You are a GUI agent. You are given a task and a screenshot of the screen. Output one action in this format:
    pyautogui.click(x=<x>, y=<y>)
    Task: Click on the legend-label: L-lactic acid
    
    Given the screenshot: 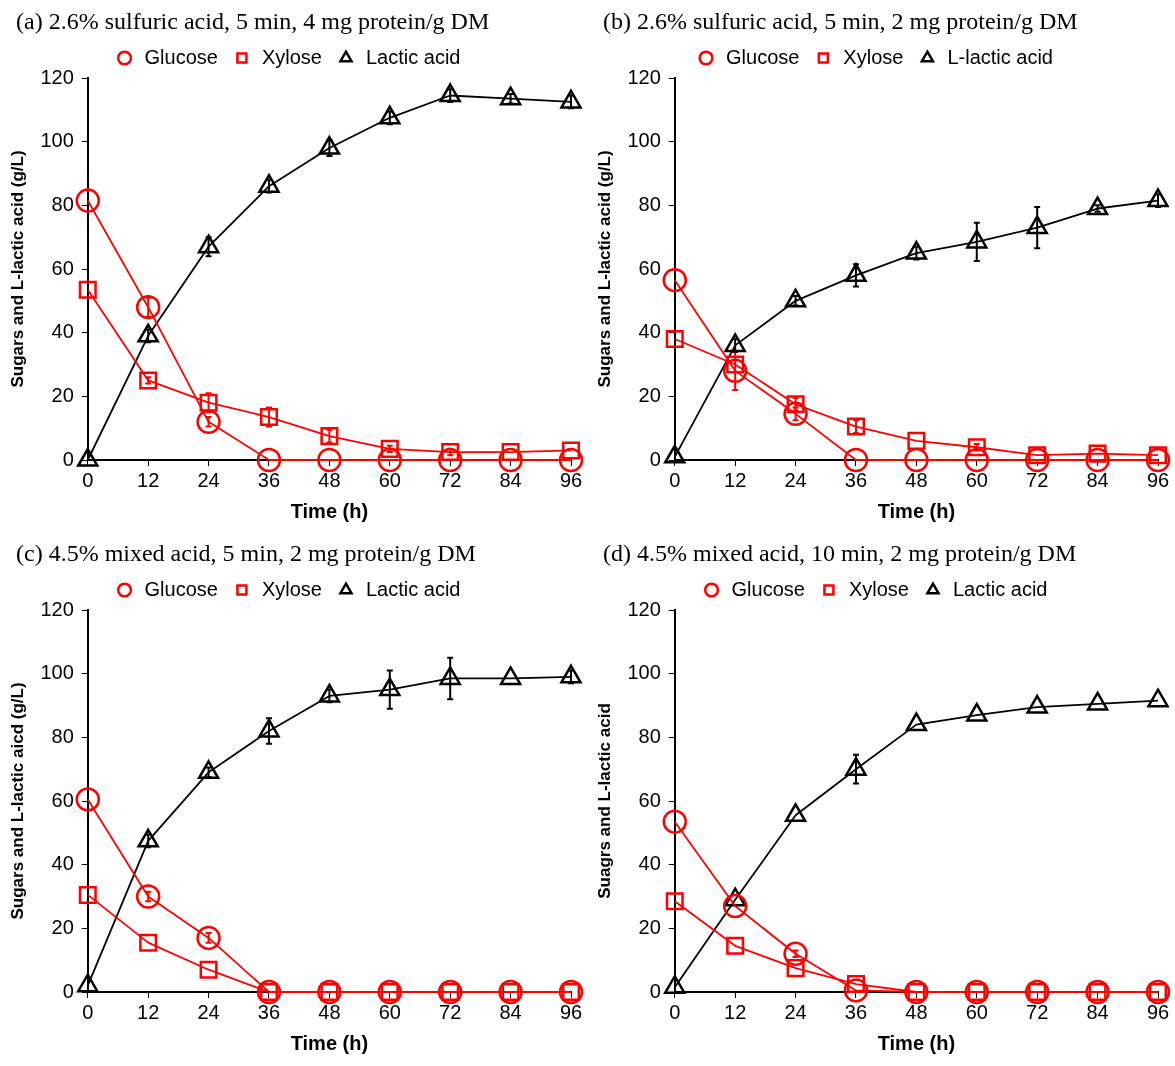 What is the action you would take?
    pyautogui.click(x=1000, y=56)
    